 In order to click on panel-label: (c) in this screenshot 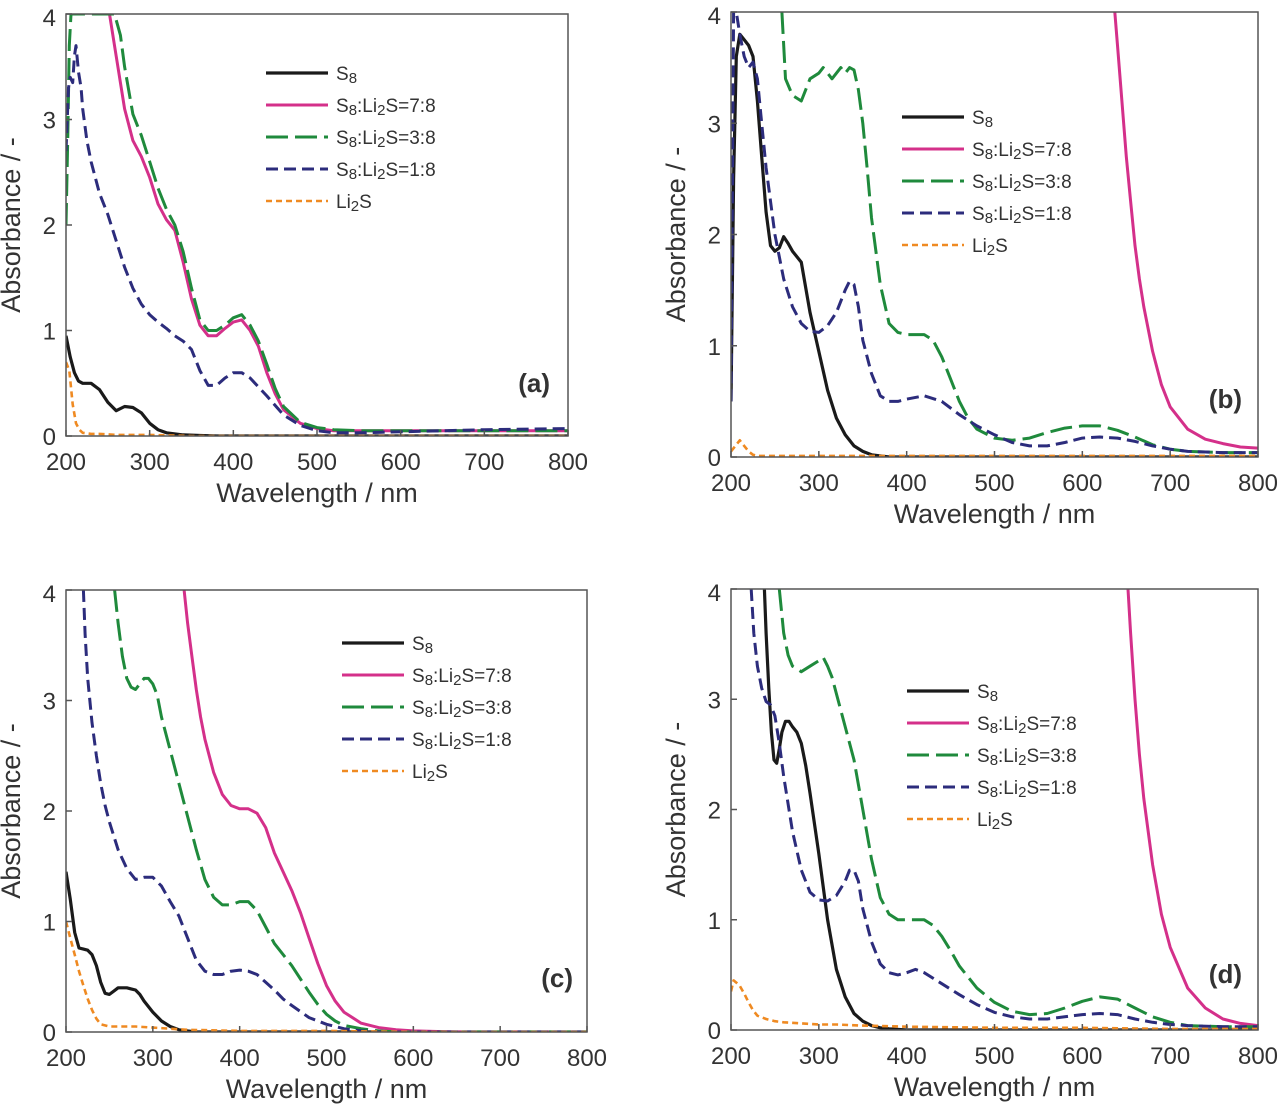, I will do `click(557, 978)`.